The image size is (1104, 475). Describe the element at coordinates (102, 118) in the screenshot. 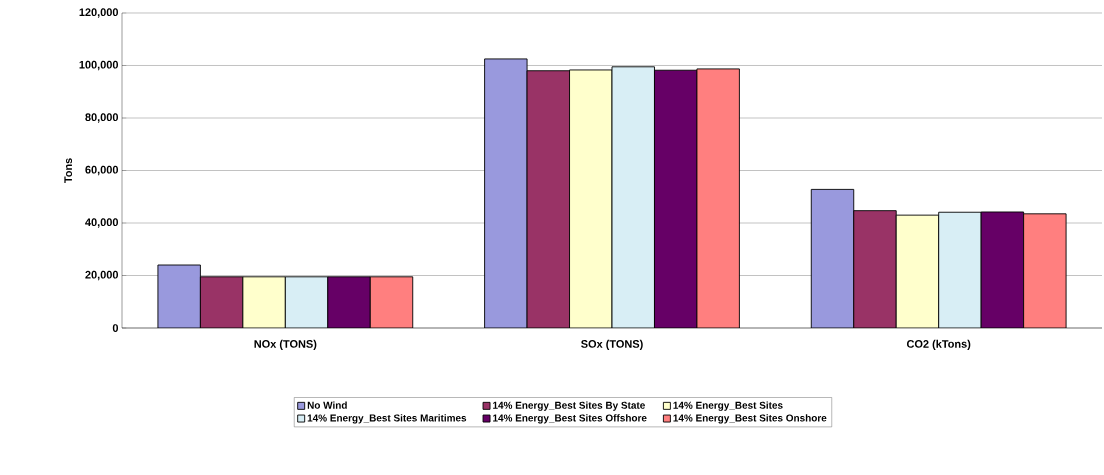

I see `y-tick-label: 80,000` at that location.